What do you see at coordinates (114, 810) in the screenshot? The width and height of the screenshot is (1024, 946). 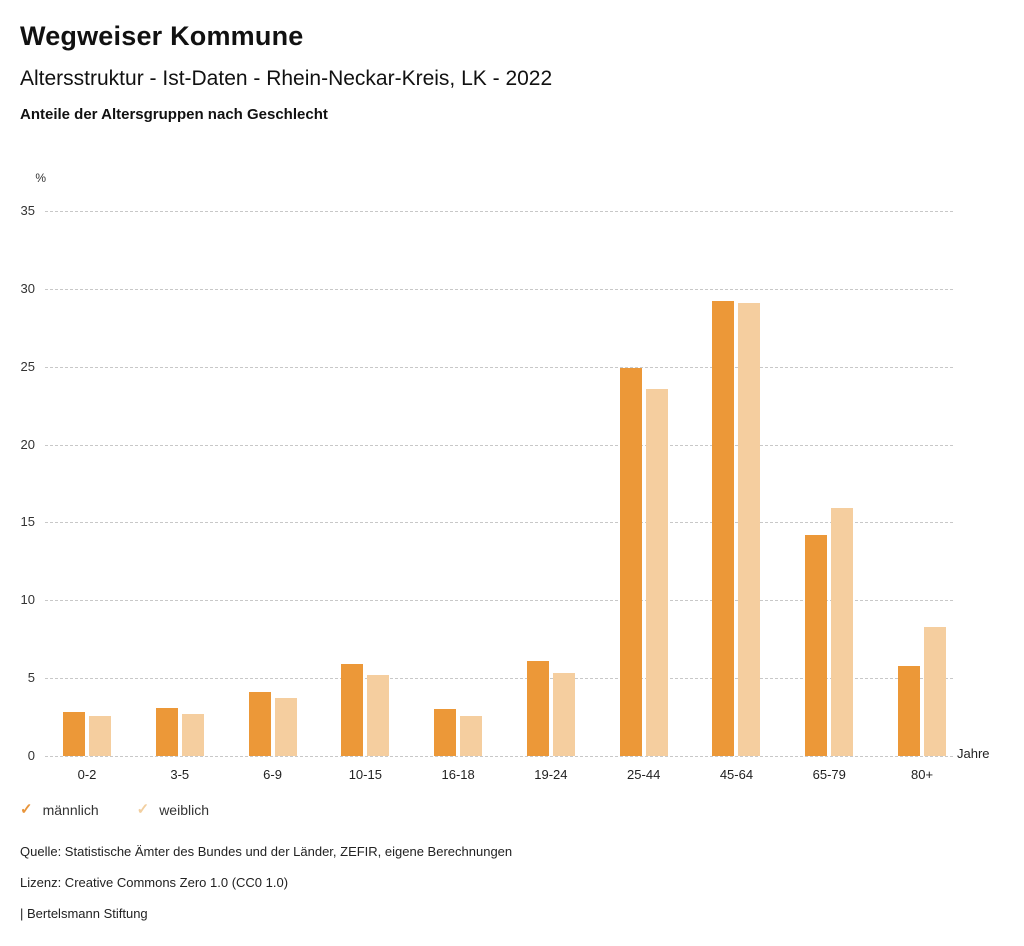 I see `legend: ✓ männlich ✓ weiblich` at bounding box center [114, 810].